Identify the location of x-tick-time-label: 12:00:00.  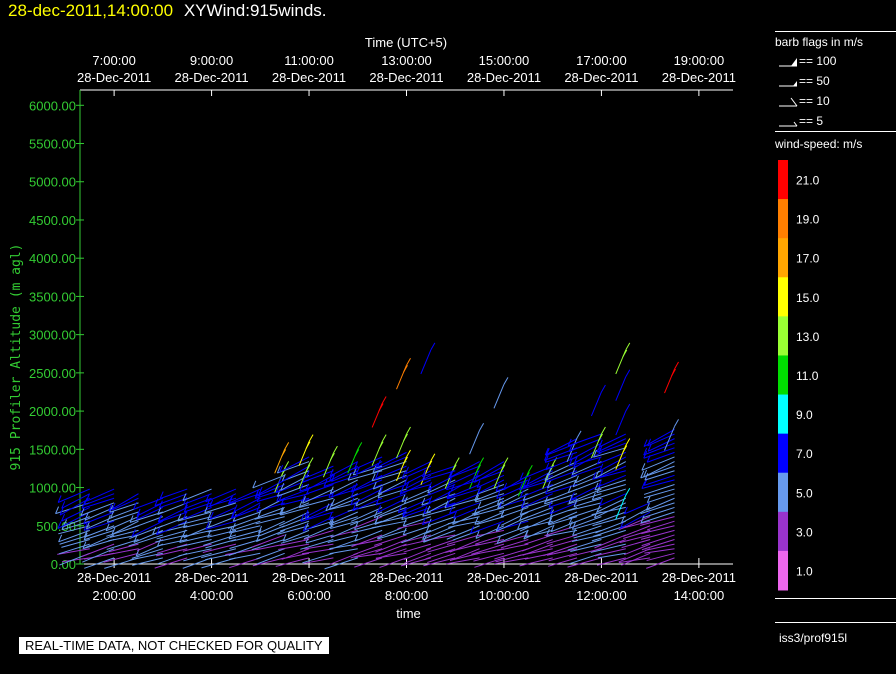
(601, 595).